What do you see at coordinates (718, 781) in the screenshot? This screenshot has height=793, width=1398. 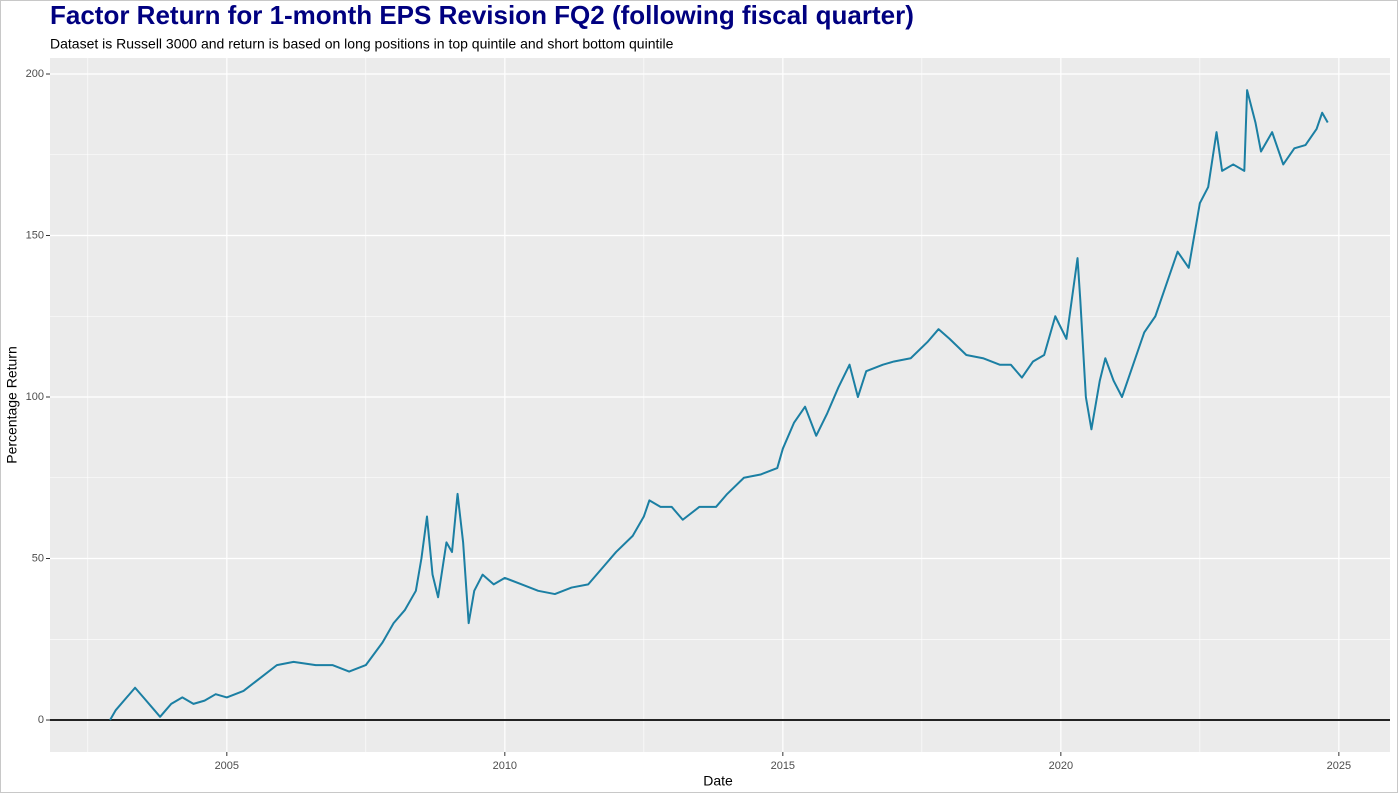 I see `x-axis-label: Date` at bounding box center [718, 781].